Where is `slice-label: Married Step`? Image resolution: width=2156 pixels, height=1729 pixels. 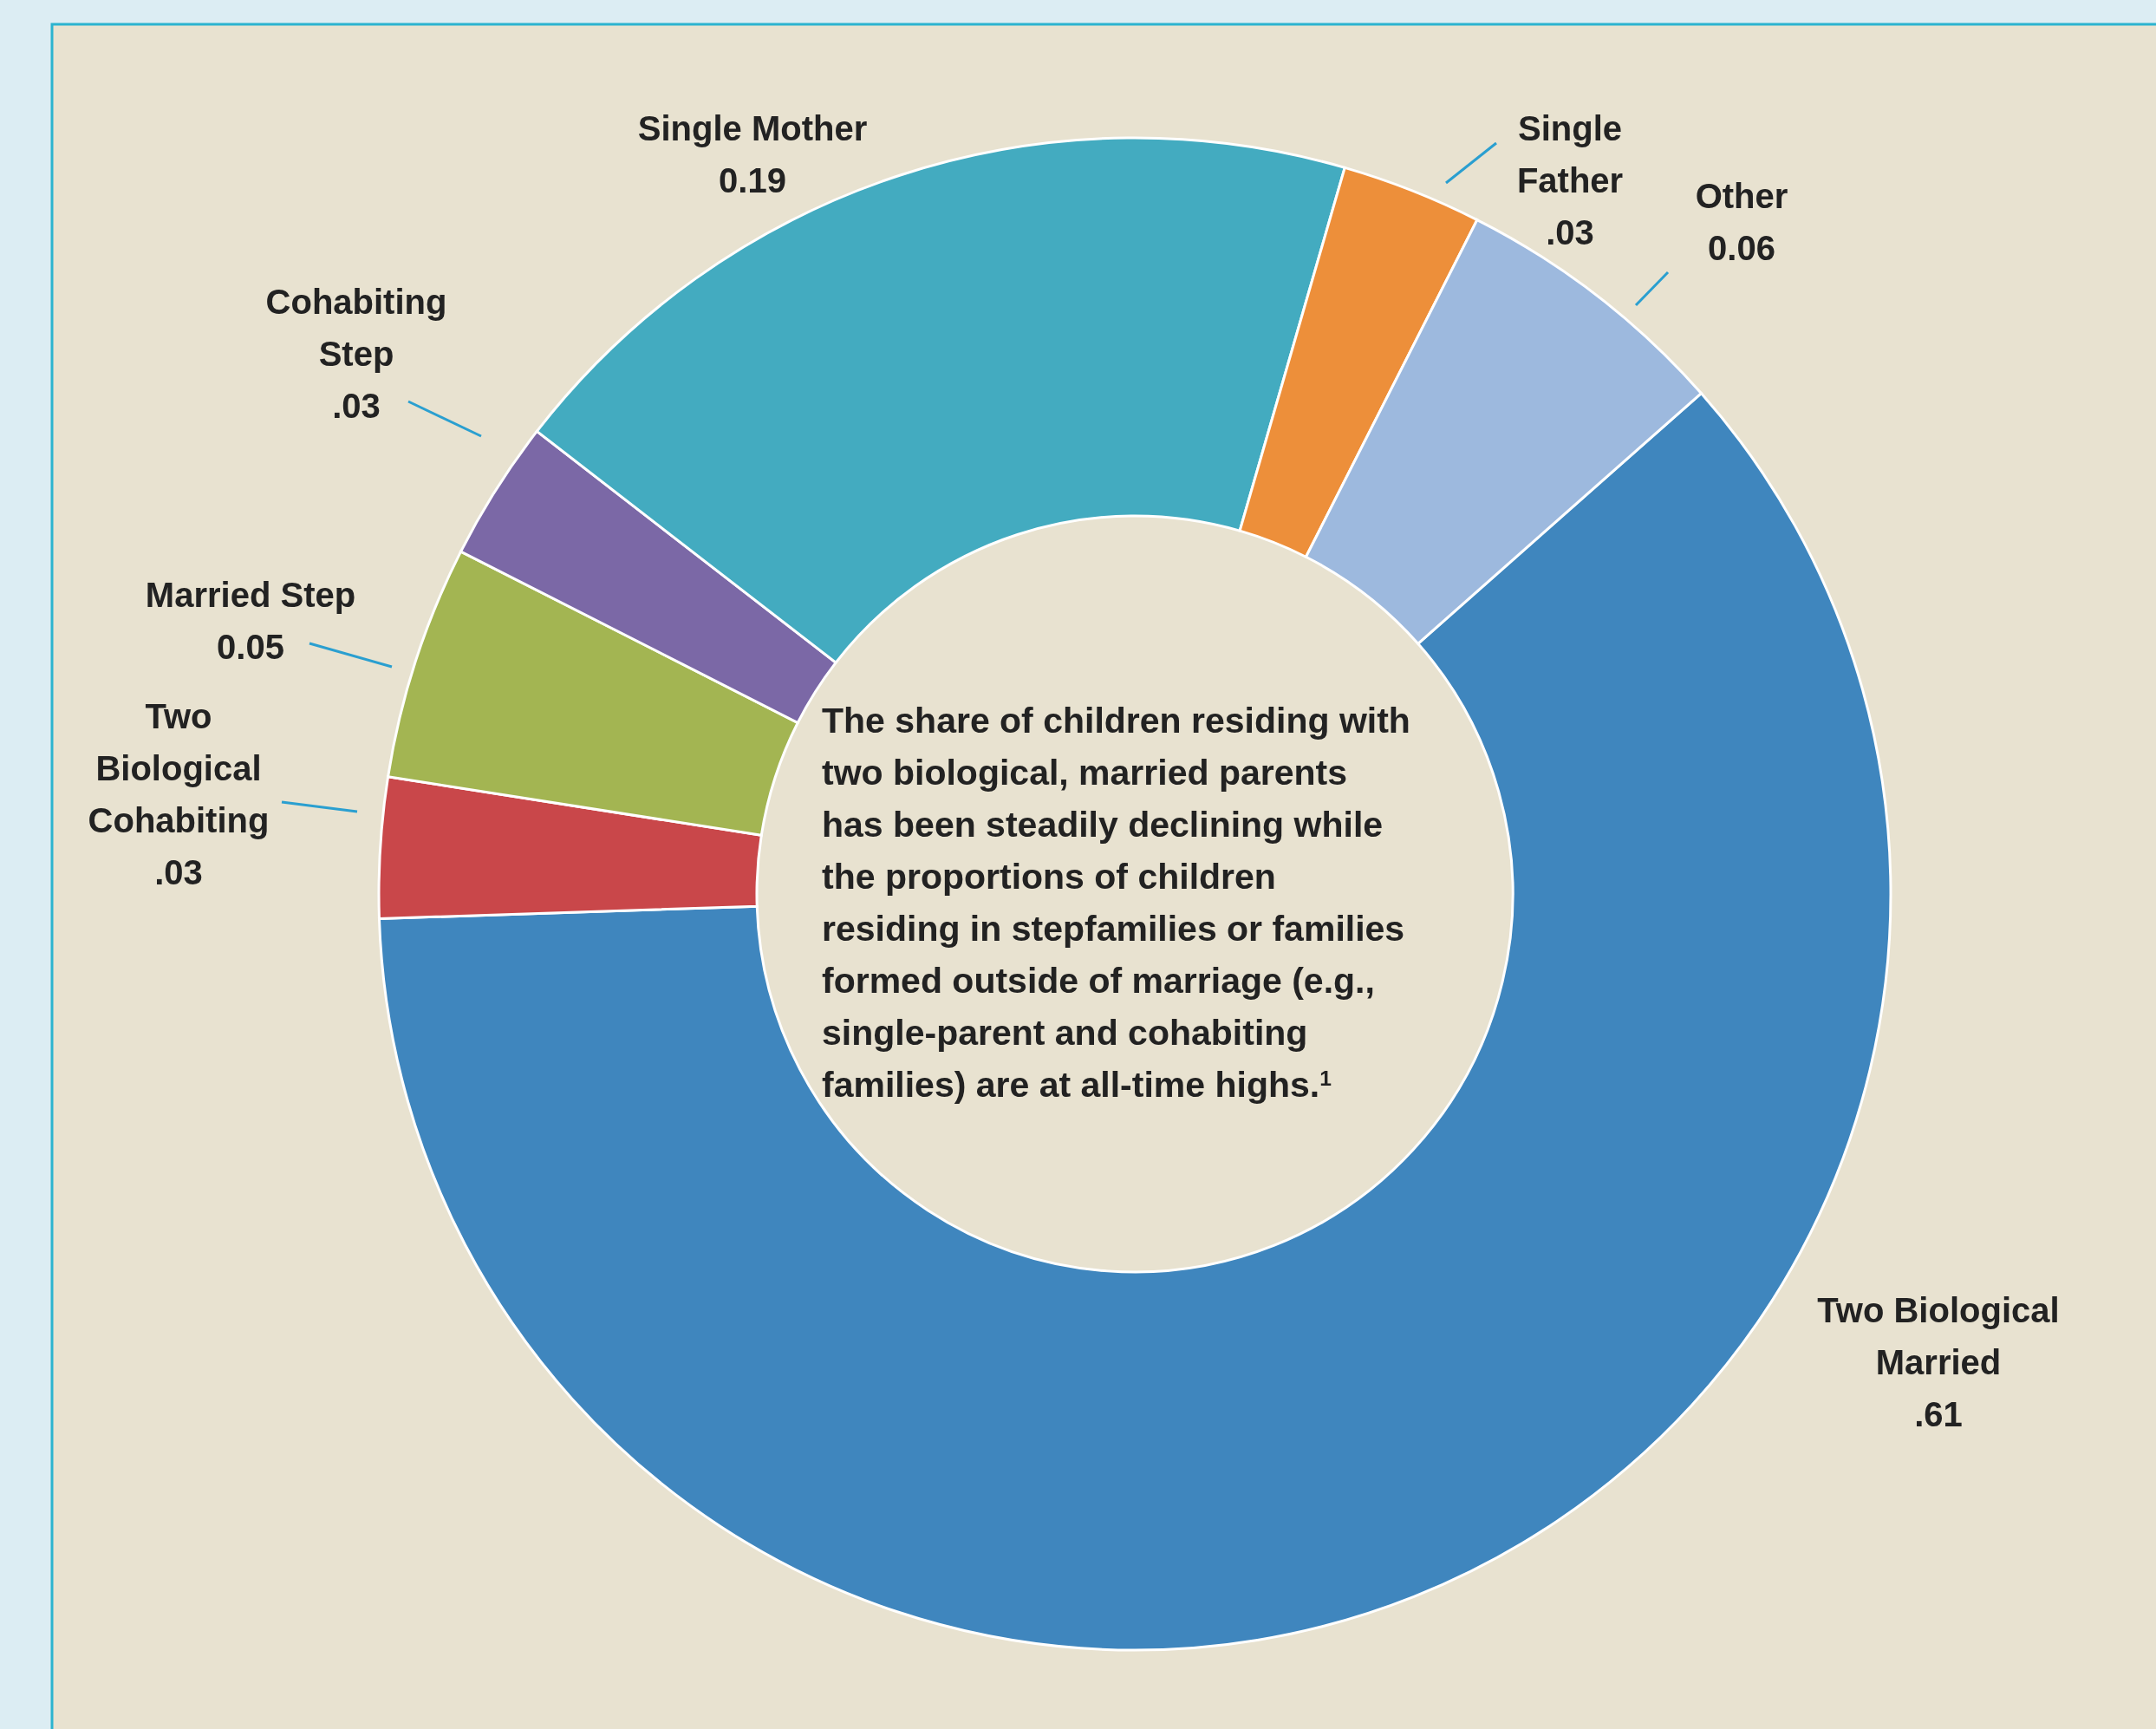 slice-label: Married Step is located at coordinates (251, 595).